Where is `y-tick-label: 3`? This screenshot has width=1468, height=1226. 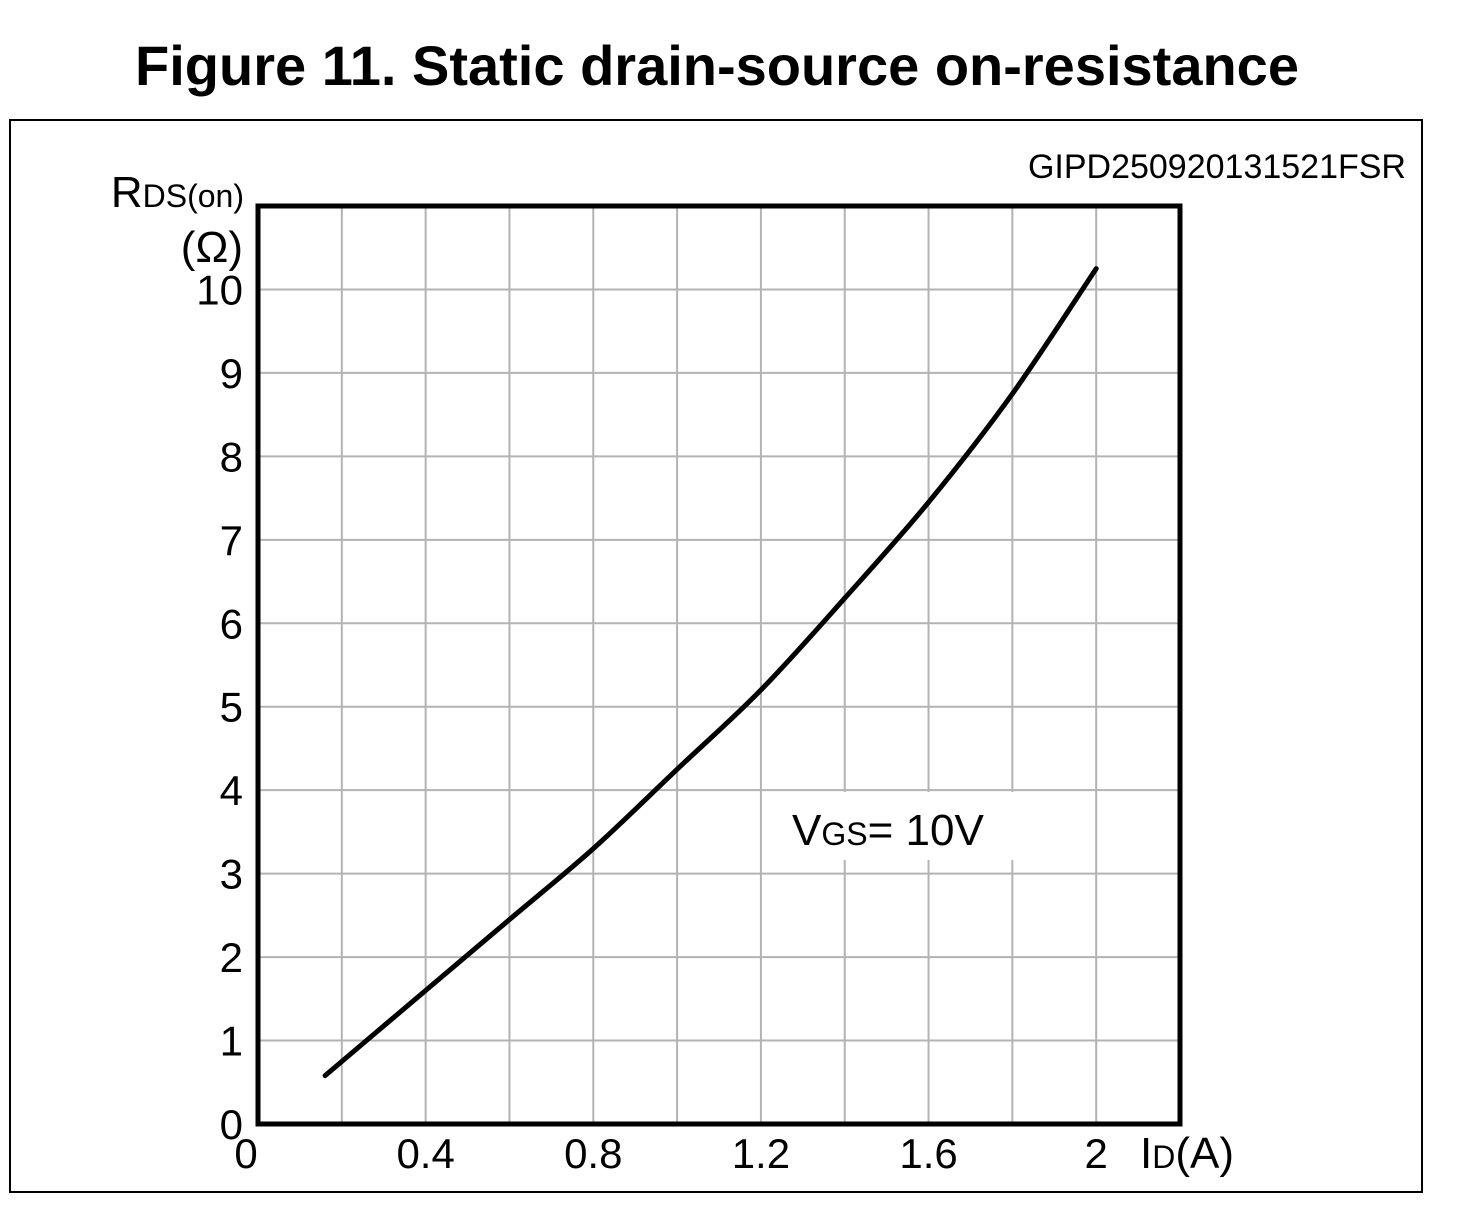
y-tick-label: 3 is located at coordinates (231, 874).